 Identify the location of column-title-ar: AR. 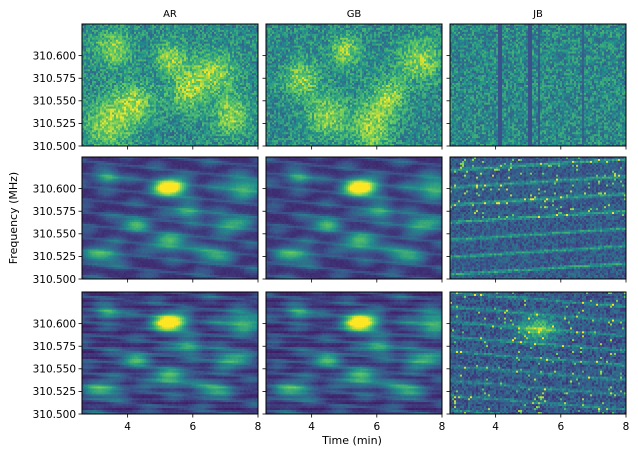
(170, 14).